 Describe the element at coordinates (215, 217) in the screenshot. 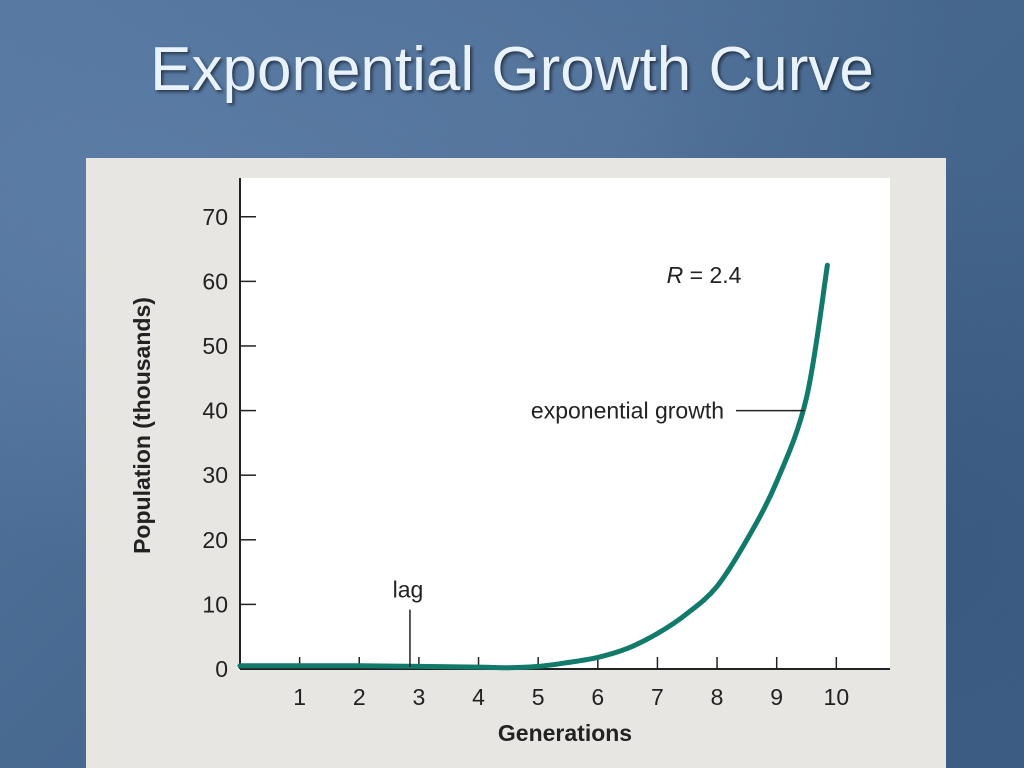

I see `y-tick-label: 70` at that location.